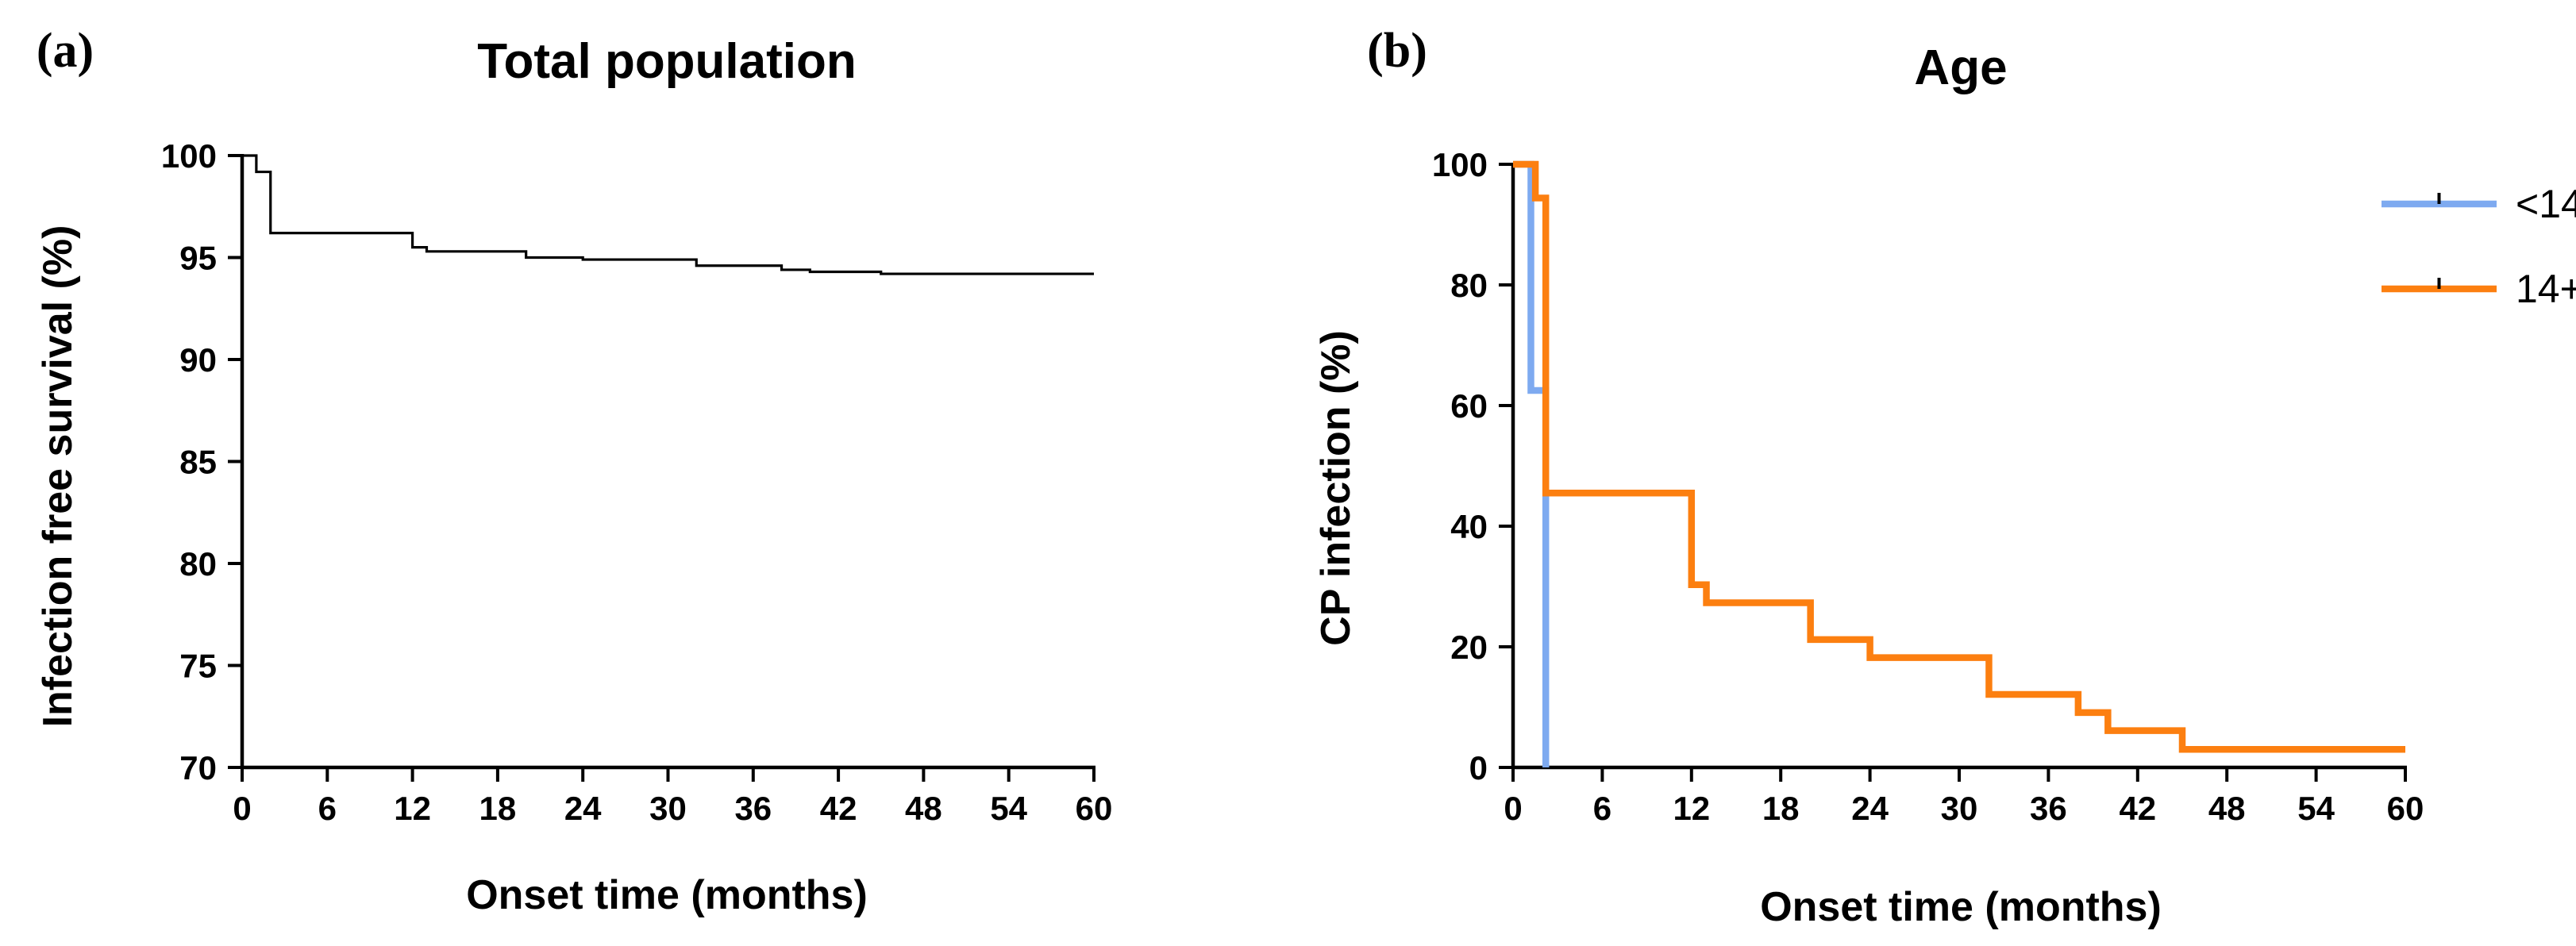  Describe the element at coordinates (2137, 808) in the screenshot. I see `panel-b-x-tick-label: 42` at that location.